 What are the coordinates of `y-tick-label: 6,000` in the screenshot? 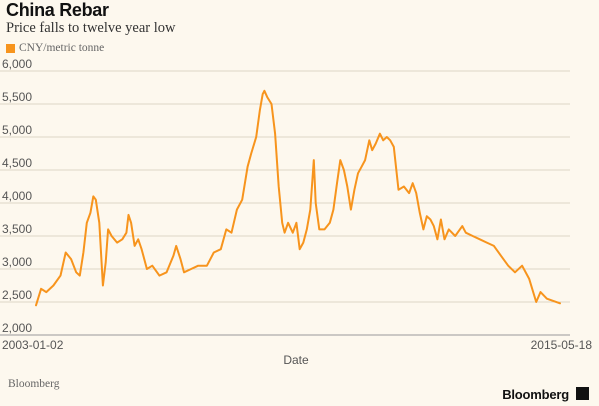 It's located at (17, 64).